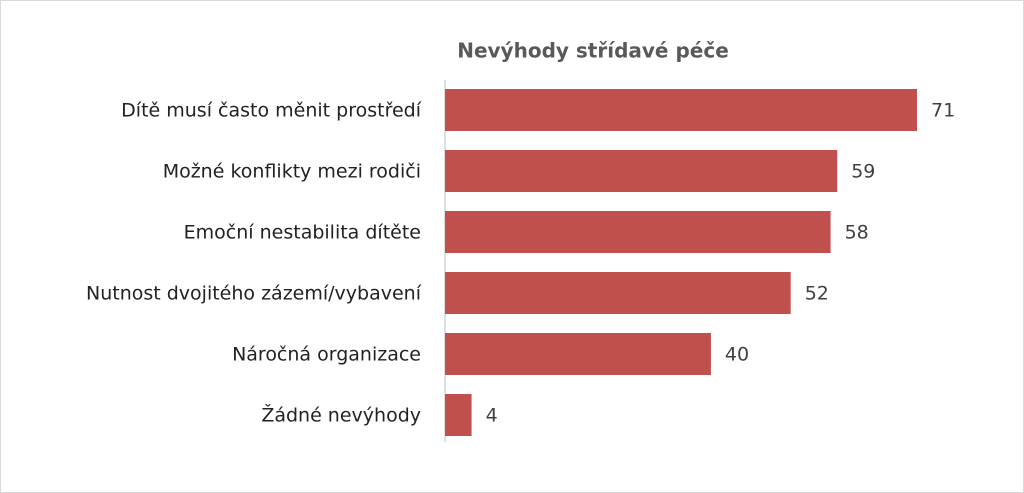  Describe the element at coordinates (254, 294) in the screenshot. I see `y-tick-label: Nutnost dvojitého zázemí/vybavení` at that location.